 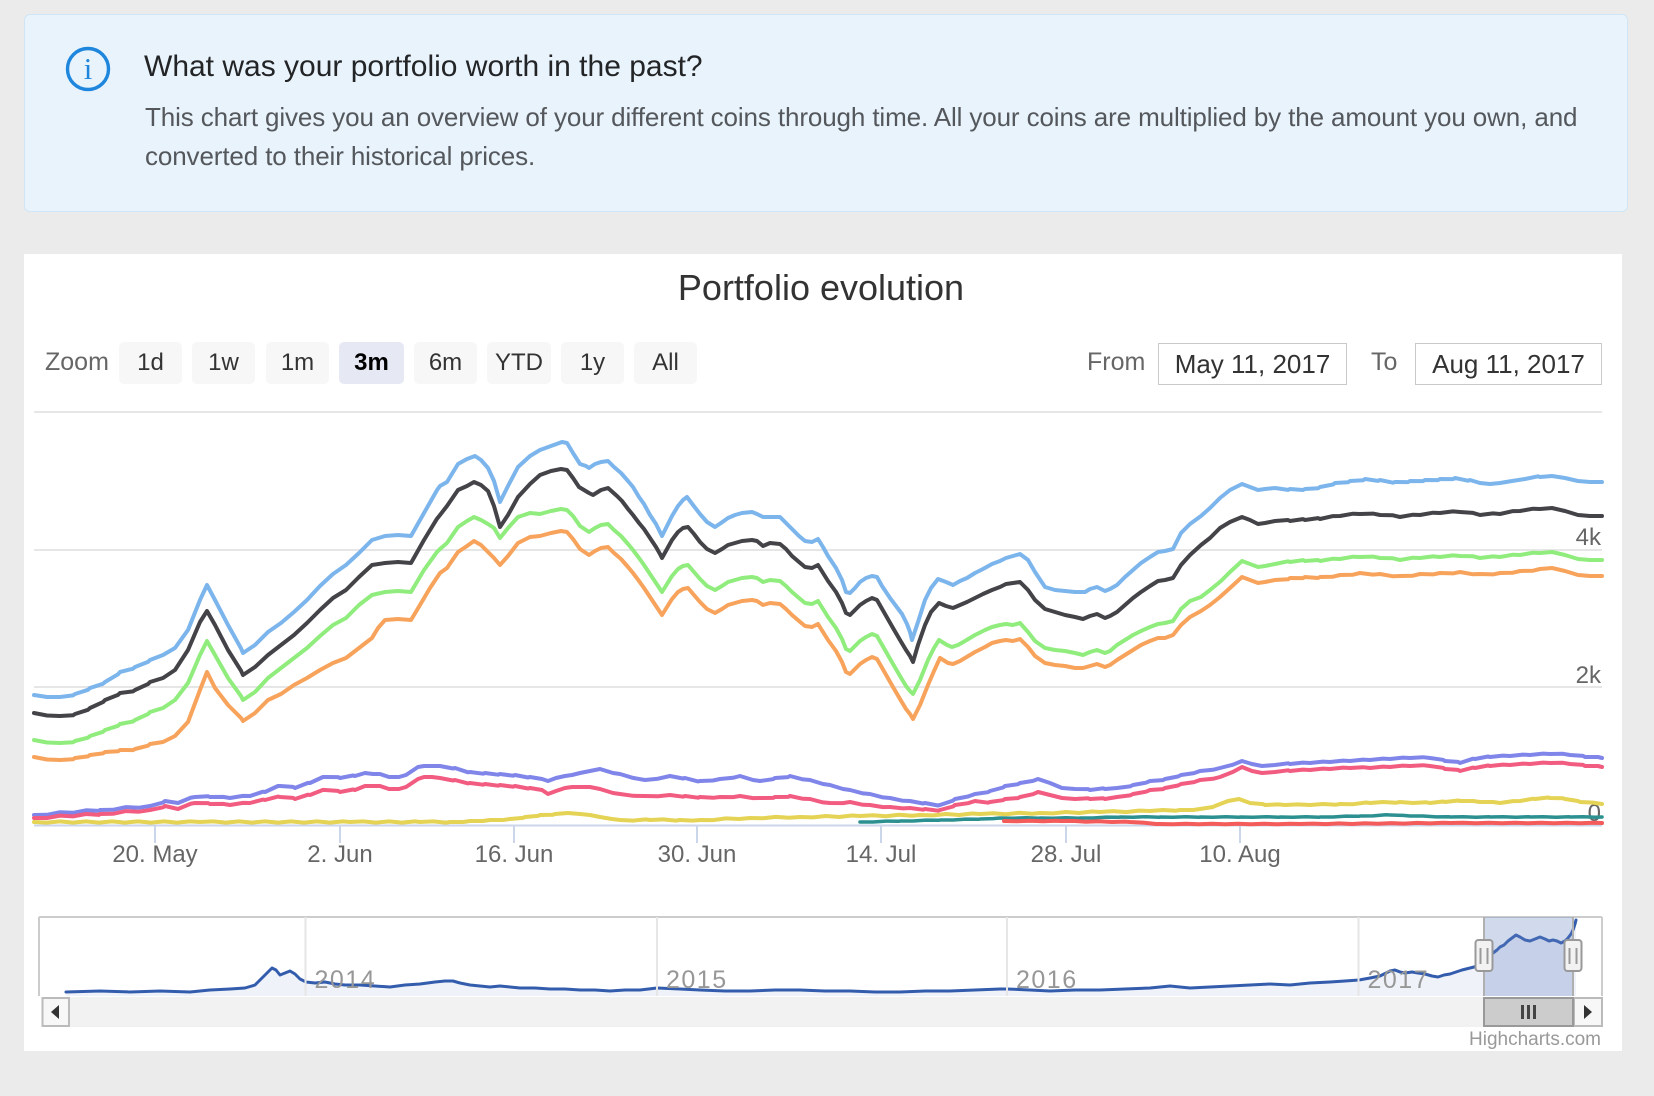 I want to click on svg-text: 20. May, so click(x=154, y=854).